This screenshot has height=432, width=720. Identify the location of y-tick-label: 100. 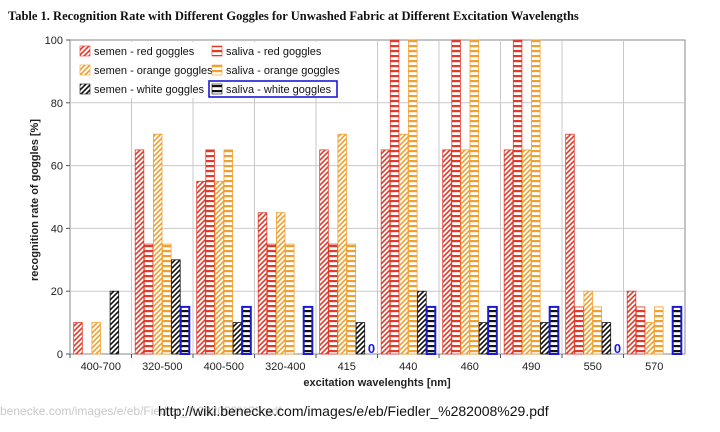
(54, 41).